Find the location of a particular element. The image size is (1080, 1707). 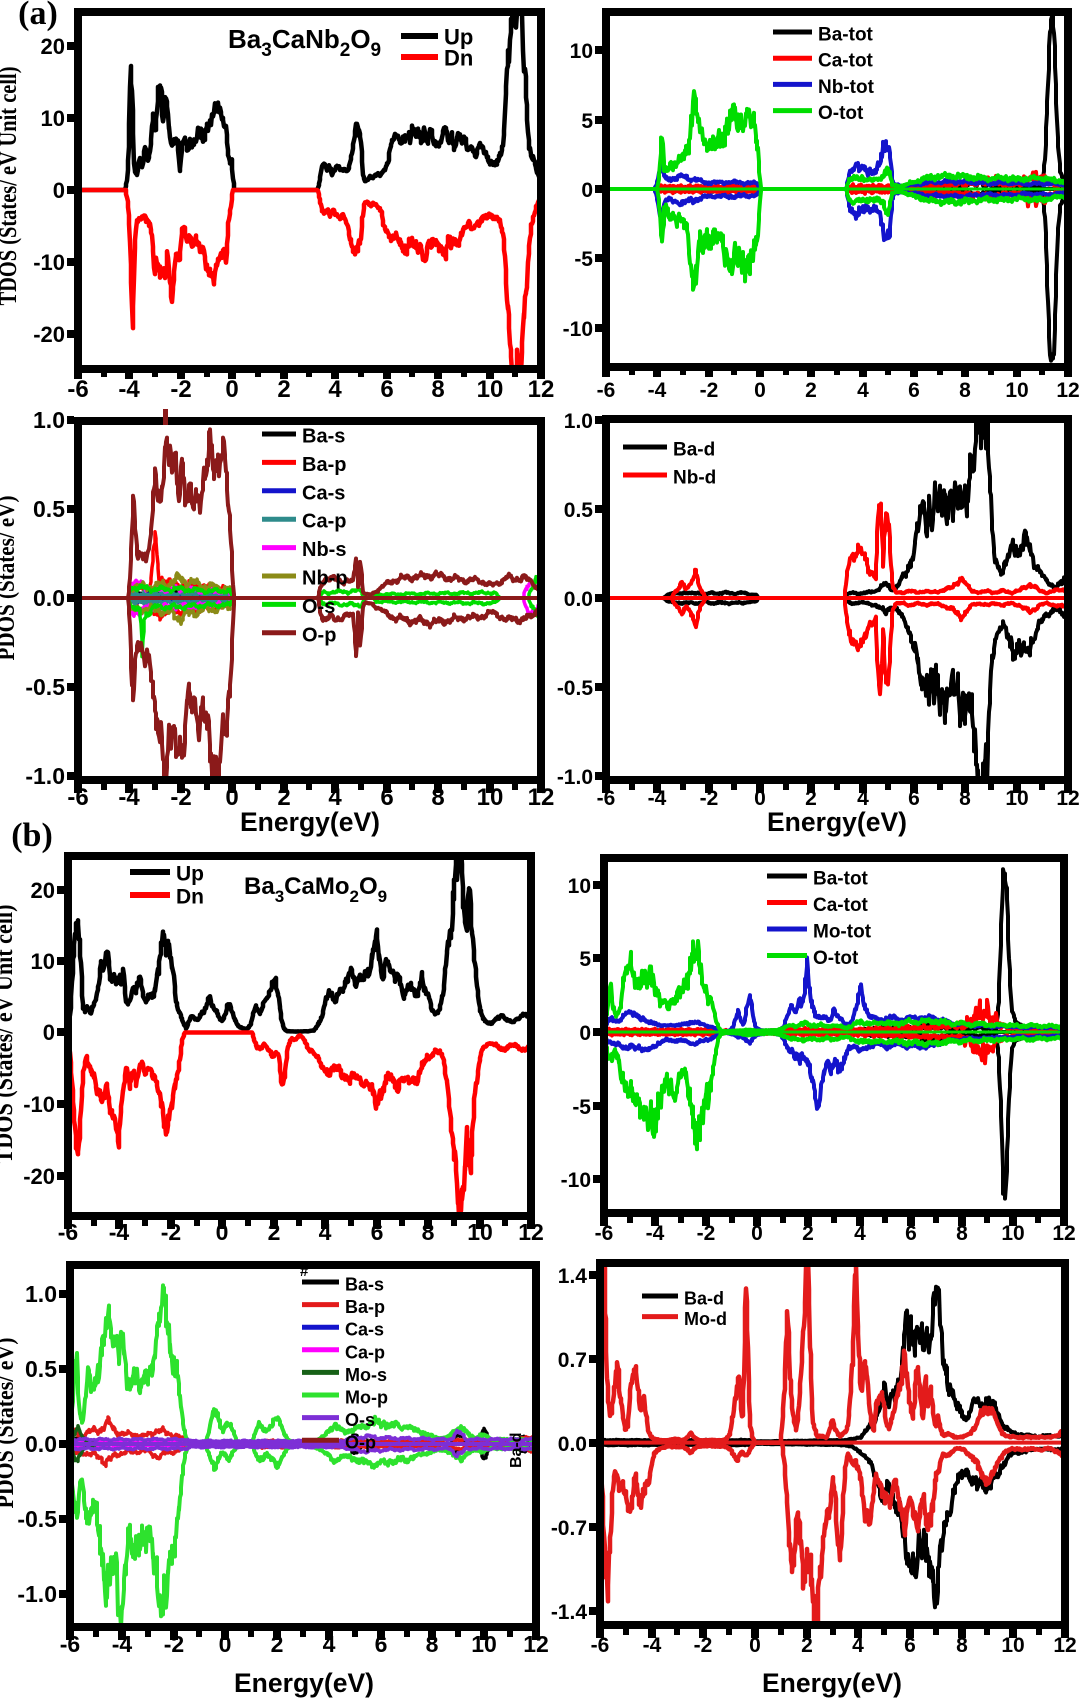

svg-text: PDOS (States/ eV) is located at coordinates (9, 1423).